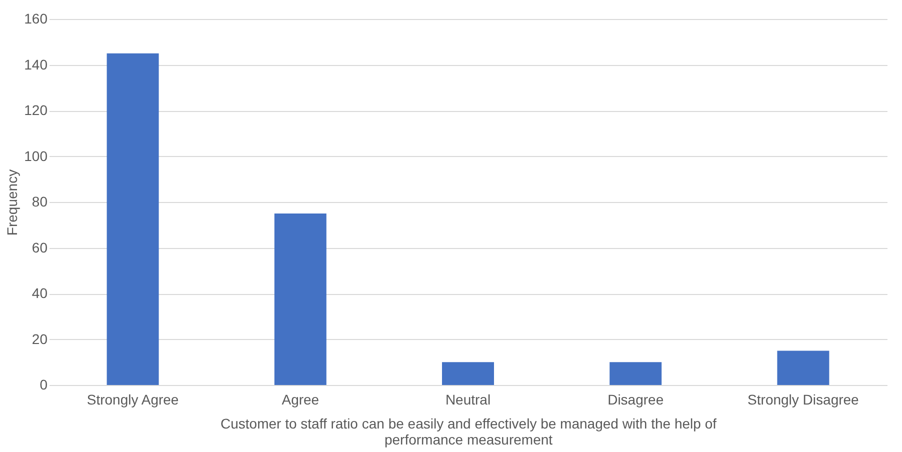  Describe the element at coordinates (636, 400) in the screenshot. I see `x-tick-label: Disagree` at that location.